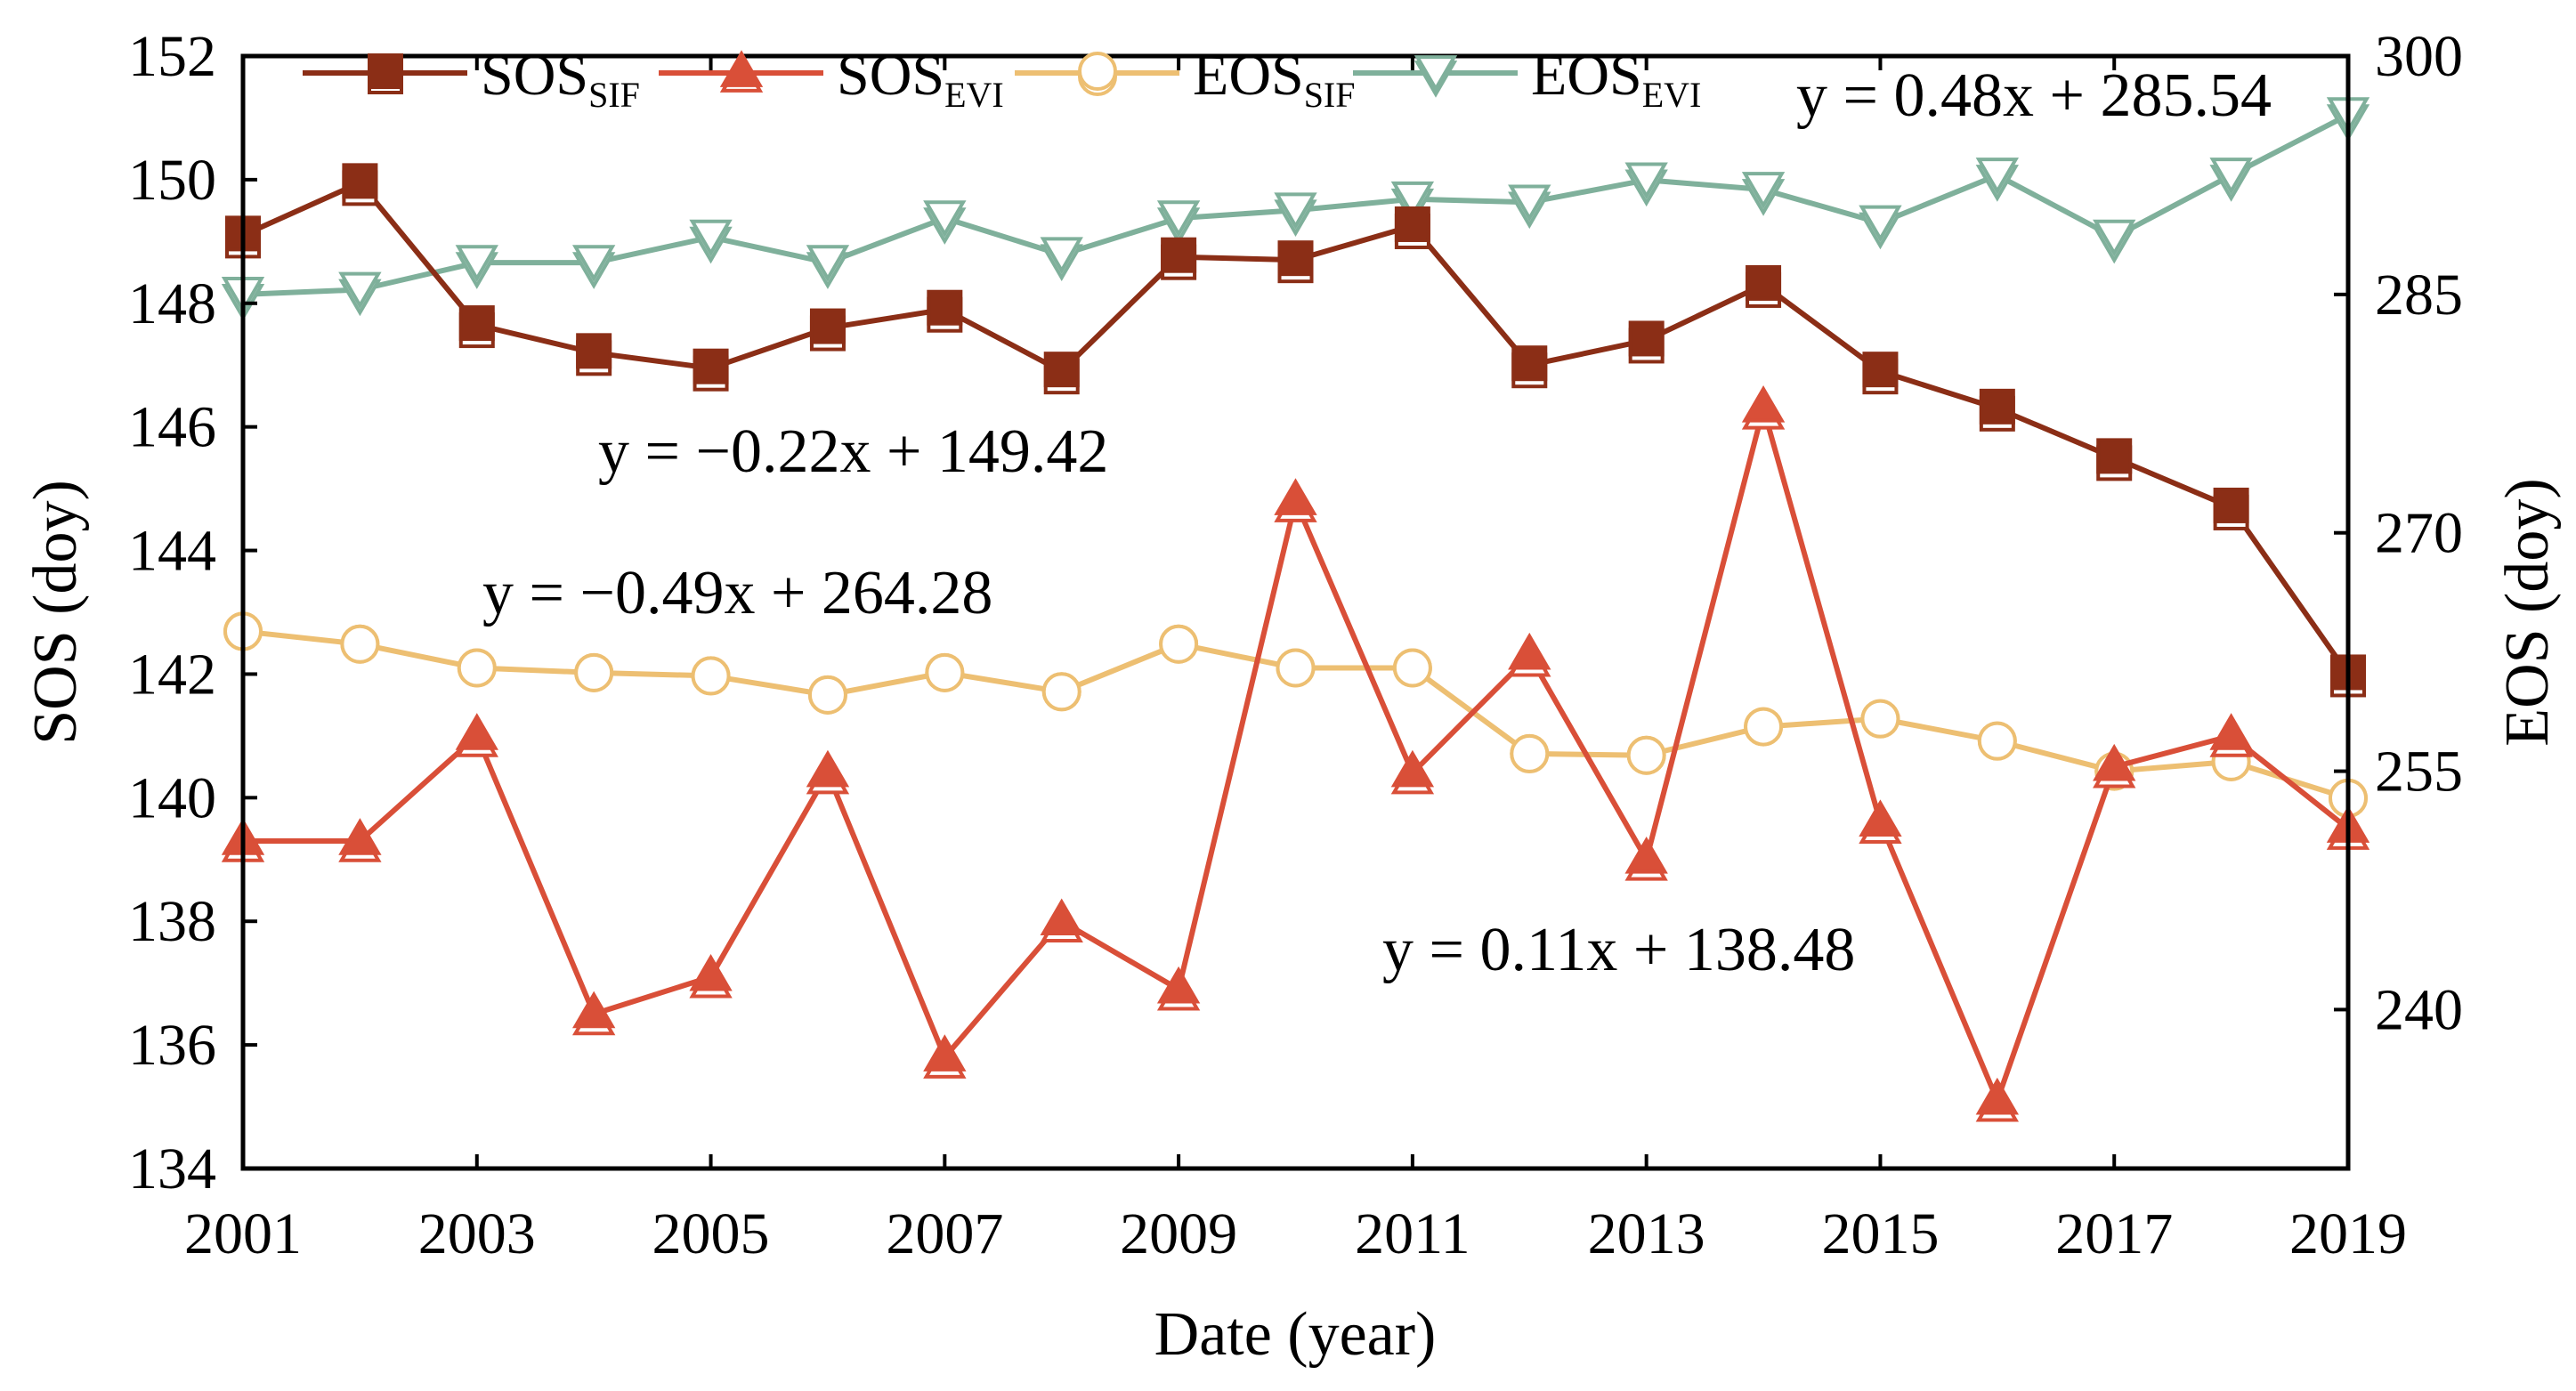 This screenshot has width=2576, height=1391. Describe the element at coordinates (2419, 773) in the screenshot. I see `y-right-tick-label: 255` at that location.